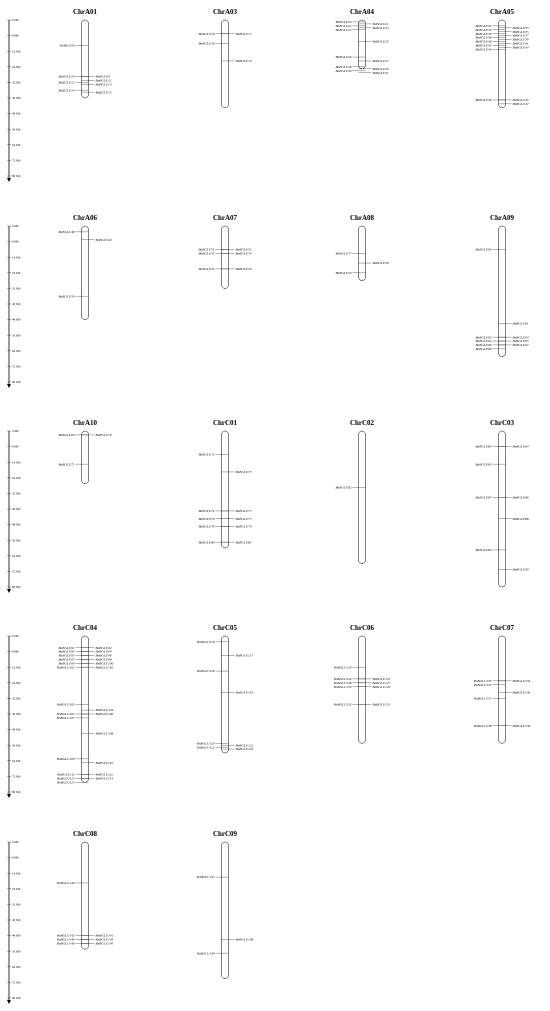 This screenshot has height=1011, width=550. Describe the element at coordinates (382, 704) in the screenshot. I see `gene-label: BnBGLU131` at that location.